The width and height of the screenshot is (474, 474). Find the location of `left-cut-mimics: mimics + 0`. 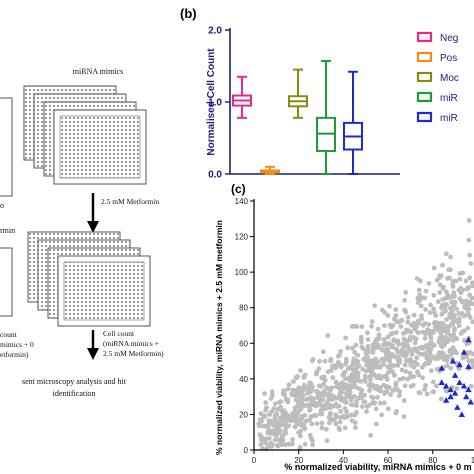

left-cut-mimics: mimics + 0 is located at coordinates (17, 344).